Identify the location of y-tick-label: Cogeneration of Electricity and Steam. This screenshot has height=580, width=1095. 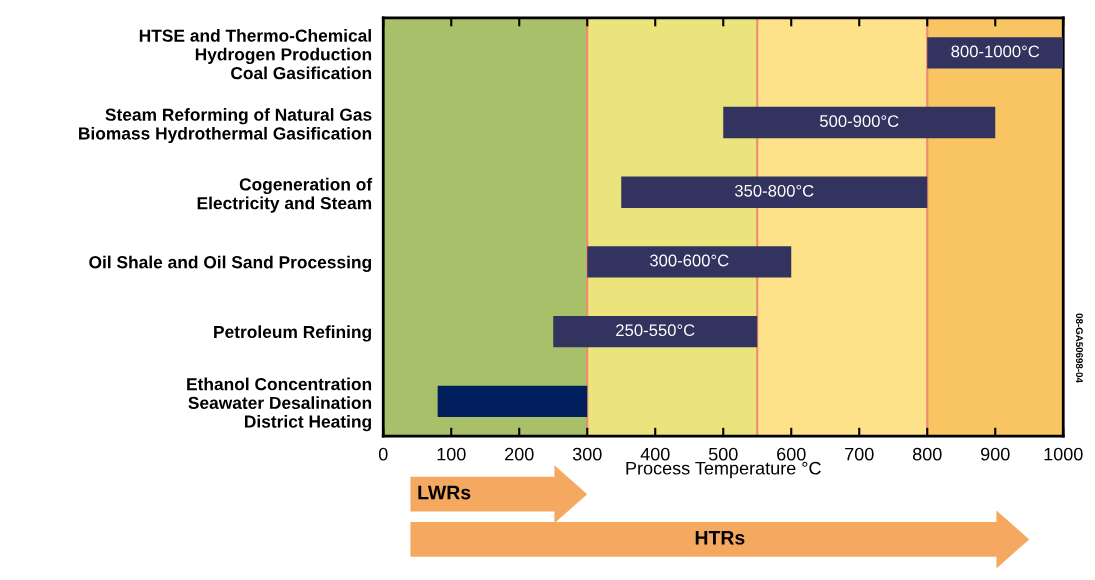
(285, 195).